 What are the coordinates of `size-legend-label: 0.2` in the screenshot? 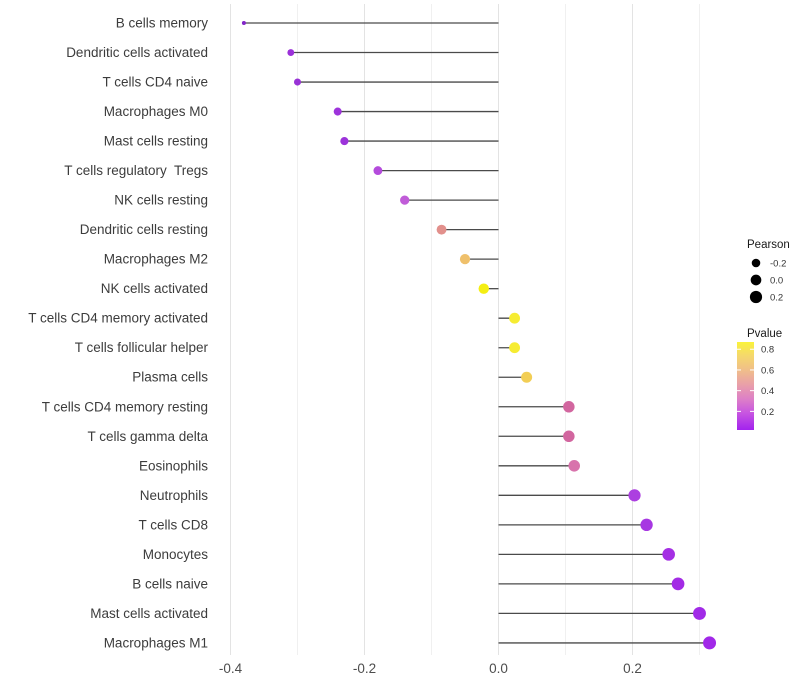 It's located at (776, 298).